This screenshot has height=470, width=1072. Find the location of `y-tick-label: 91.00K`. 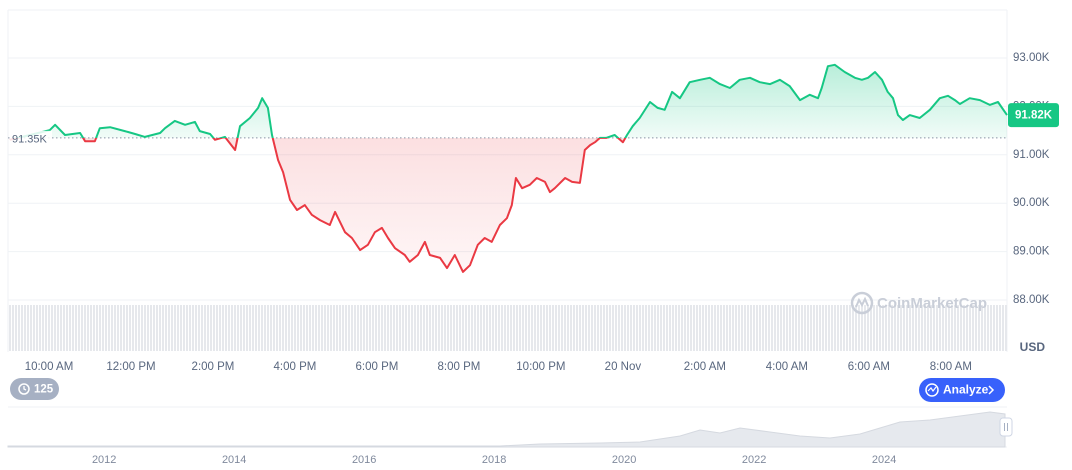

y-tick-label: 91.00K is located at coordinates (1031, 155).